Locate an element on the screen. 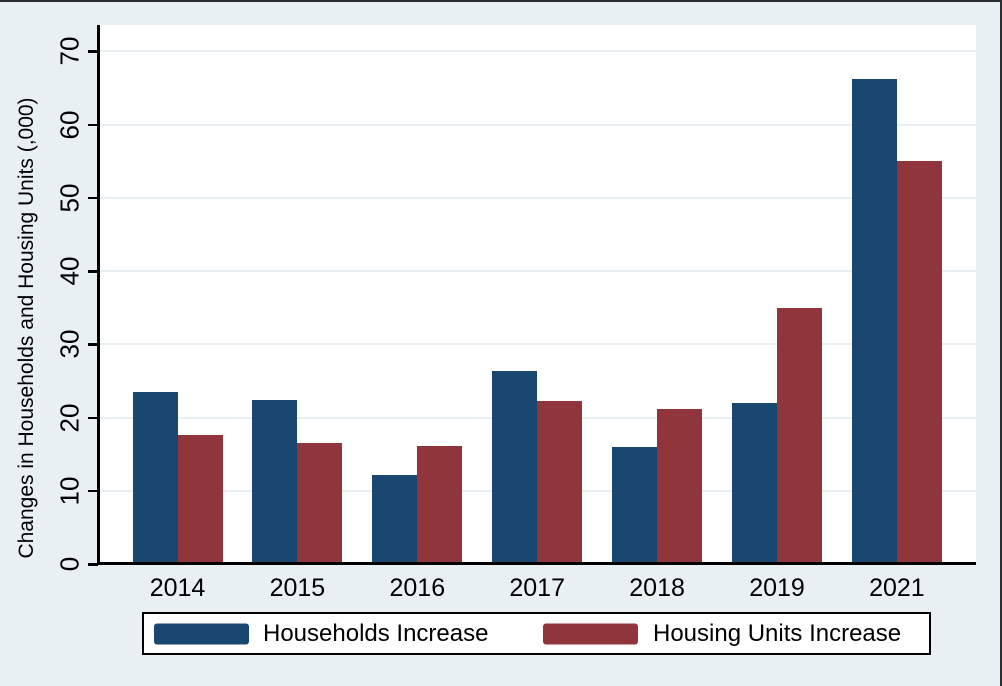 The image size is (1002, 686). legend-swatch-households is located at coordinates (201, 633).